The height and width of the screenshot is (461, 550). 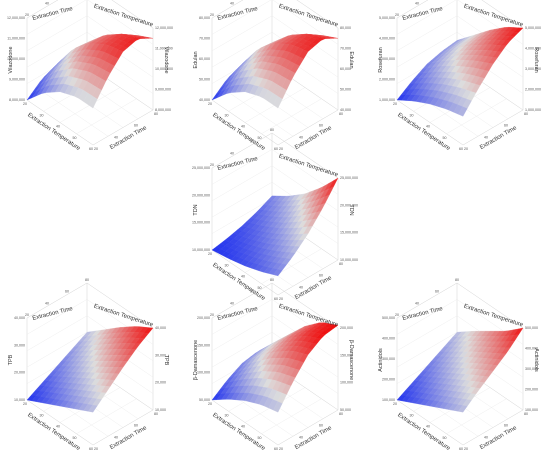 What do you see at coordinates (196, 209) in the screenshot?
I see `z-axis-title: TDN` at bounding box center [196, 209].